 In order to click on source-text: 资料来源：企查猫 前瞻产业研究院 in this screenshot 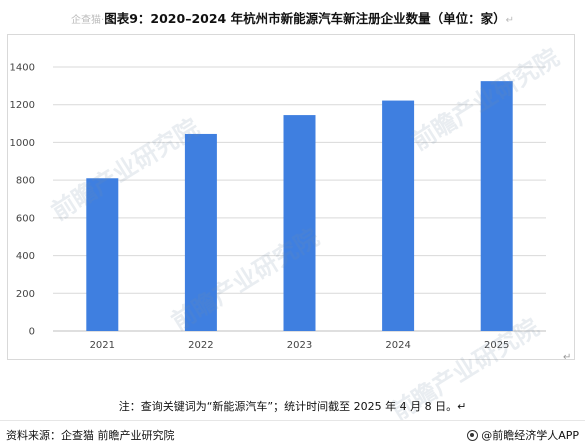, I will do `click(90, 435)`.